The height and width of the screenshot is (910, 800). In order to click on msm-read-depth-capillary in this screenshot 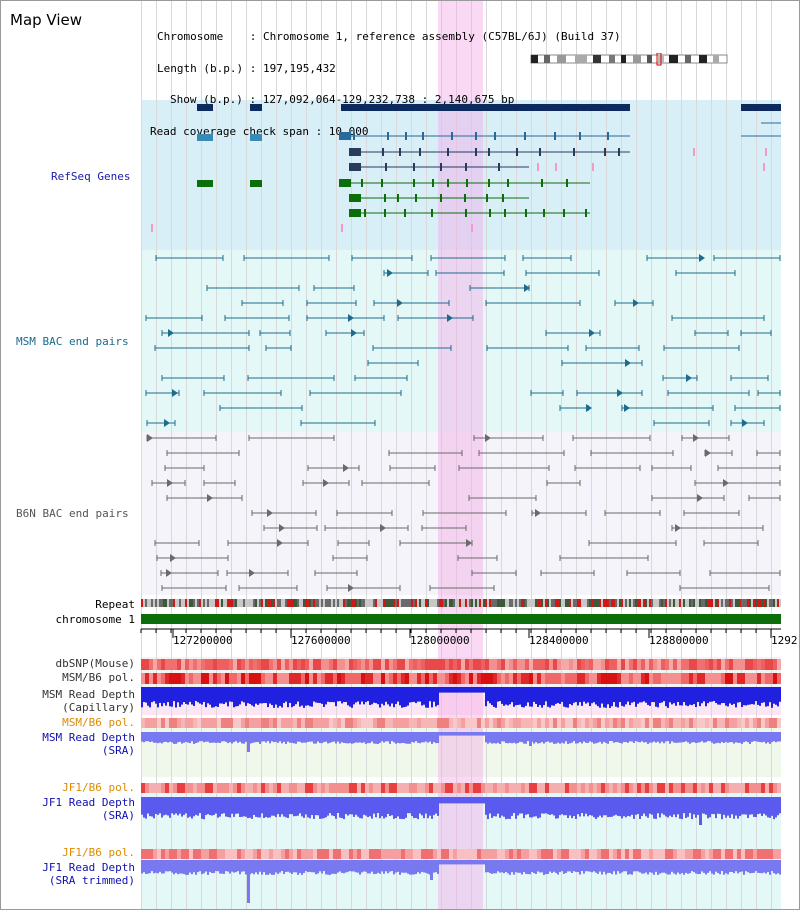, I will do `click(461, 697)`.